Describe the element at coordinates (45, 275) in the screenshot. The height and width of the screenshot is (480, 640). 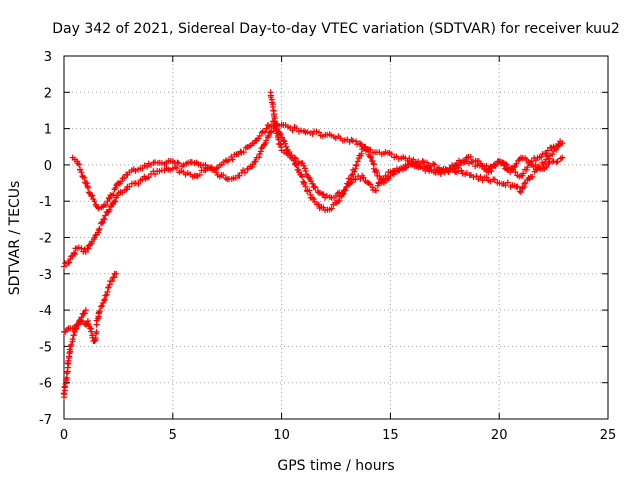
I see `y-tick-label: -3` at that location.